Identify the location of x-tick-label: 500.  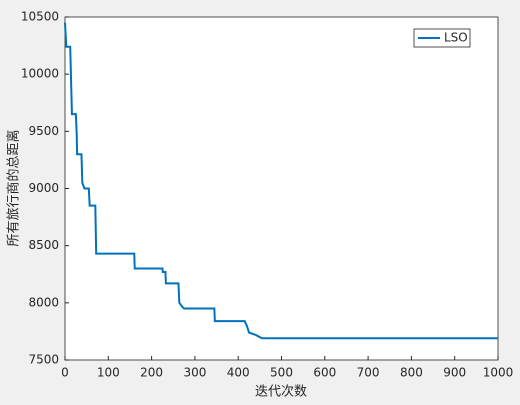
(281, 373).